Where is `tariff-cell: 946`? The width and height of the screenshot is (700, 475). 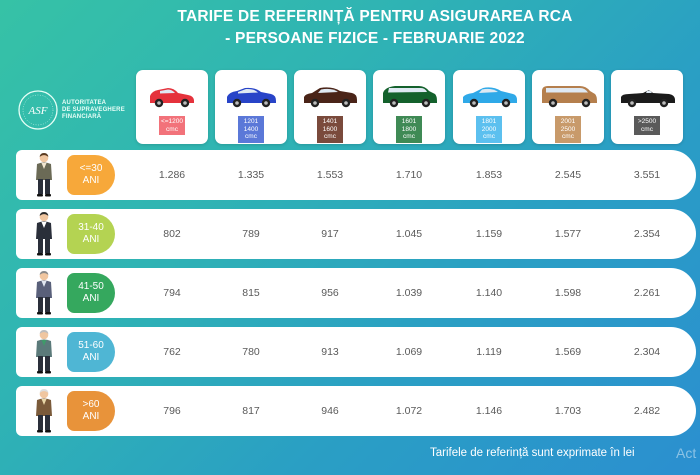
tariff-cell: 946 is located at coordinates (330, 411).